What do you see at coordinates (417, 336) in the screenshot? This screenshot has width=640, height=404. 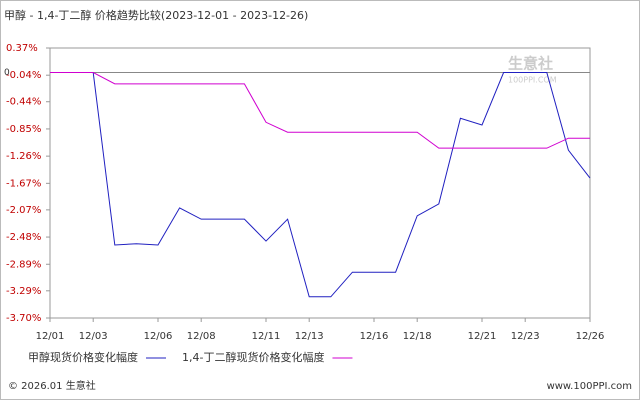 I see `x-tick-label: 12/18` at bounding box center [417, 336].